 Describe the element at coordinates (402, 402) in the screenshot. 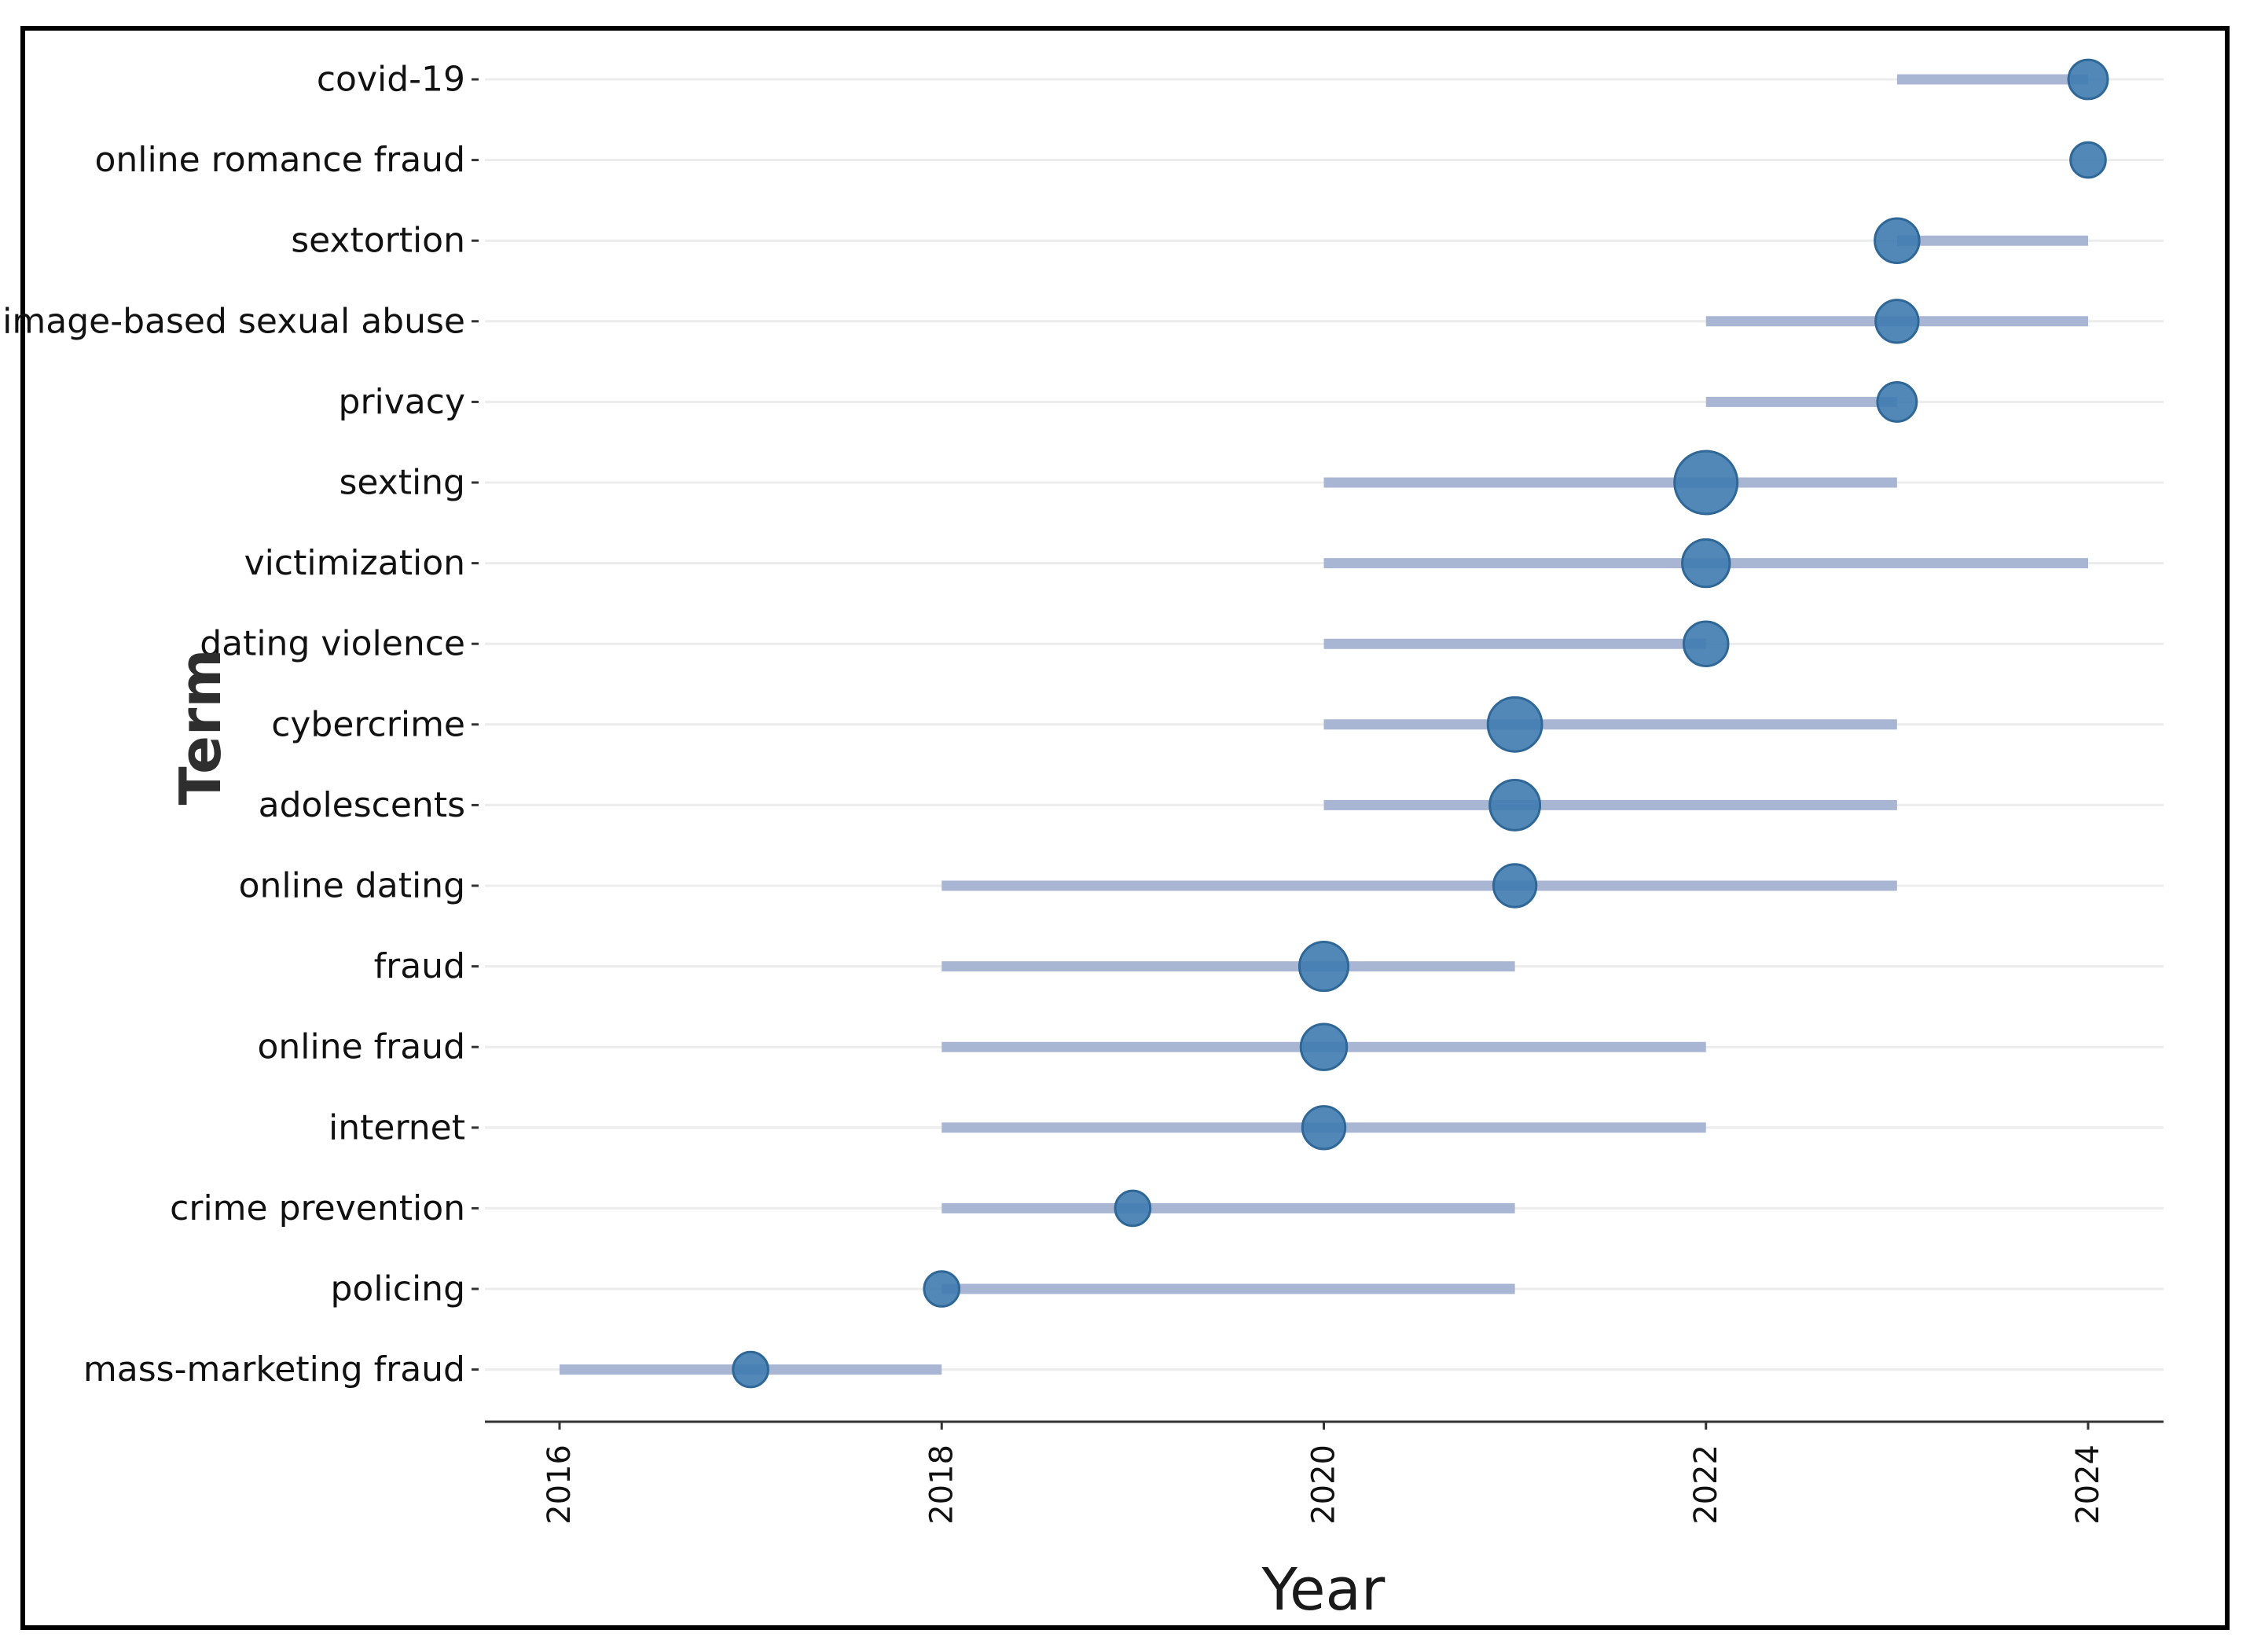

I see `y-tick-label-privacy: privacy` at that location.